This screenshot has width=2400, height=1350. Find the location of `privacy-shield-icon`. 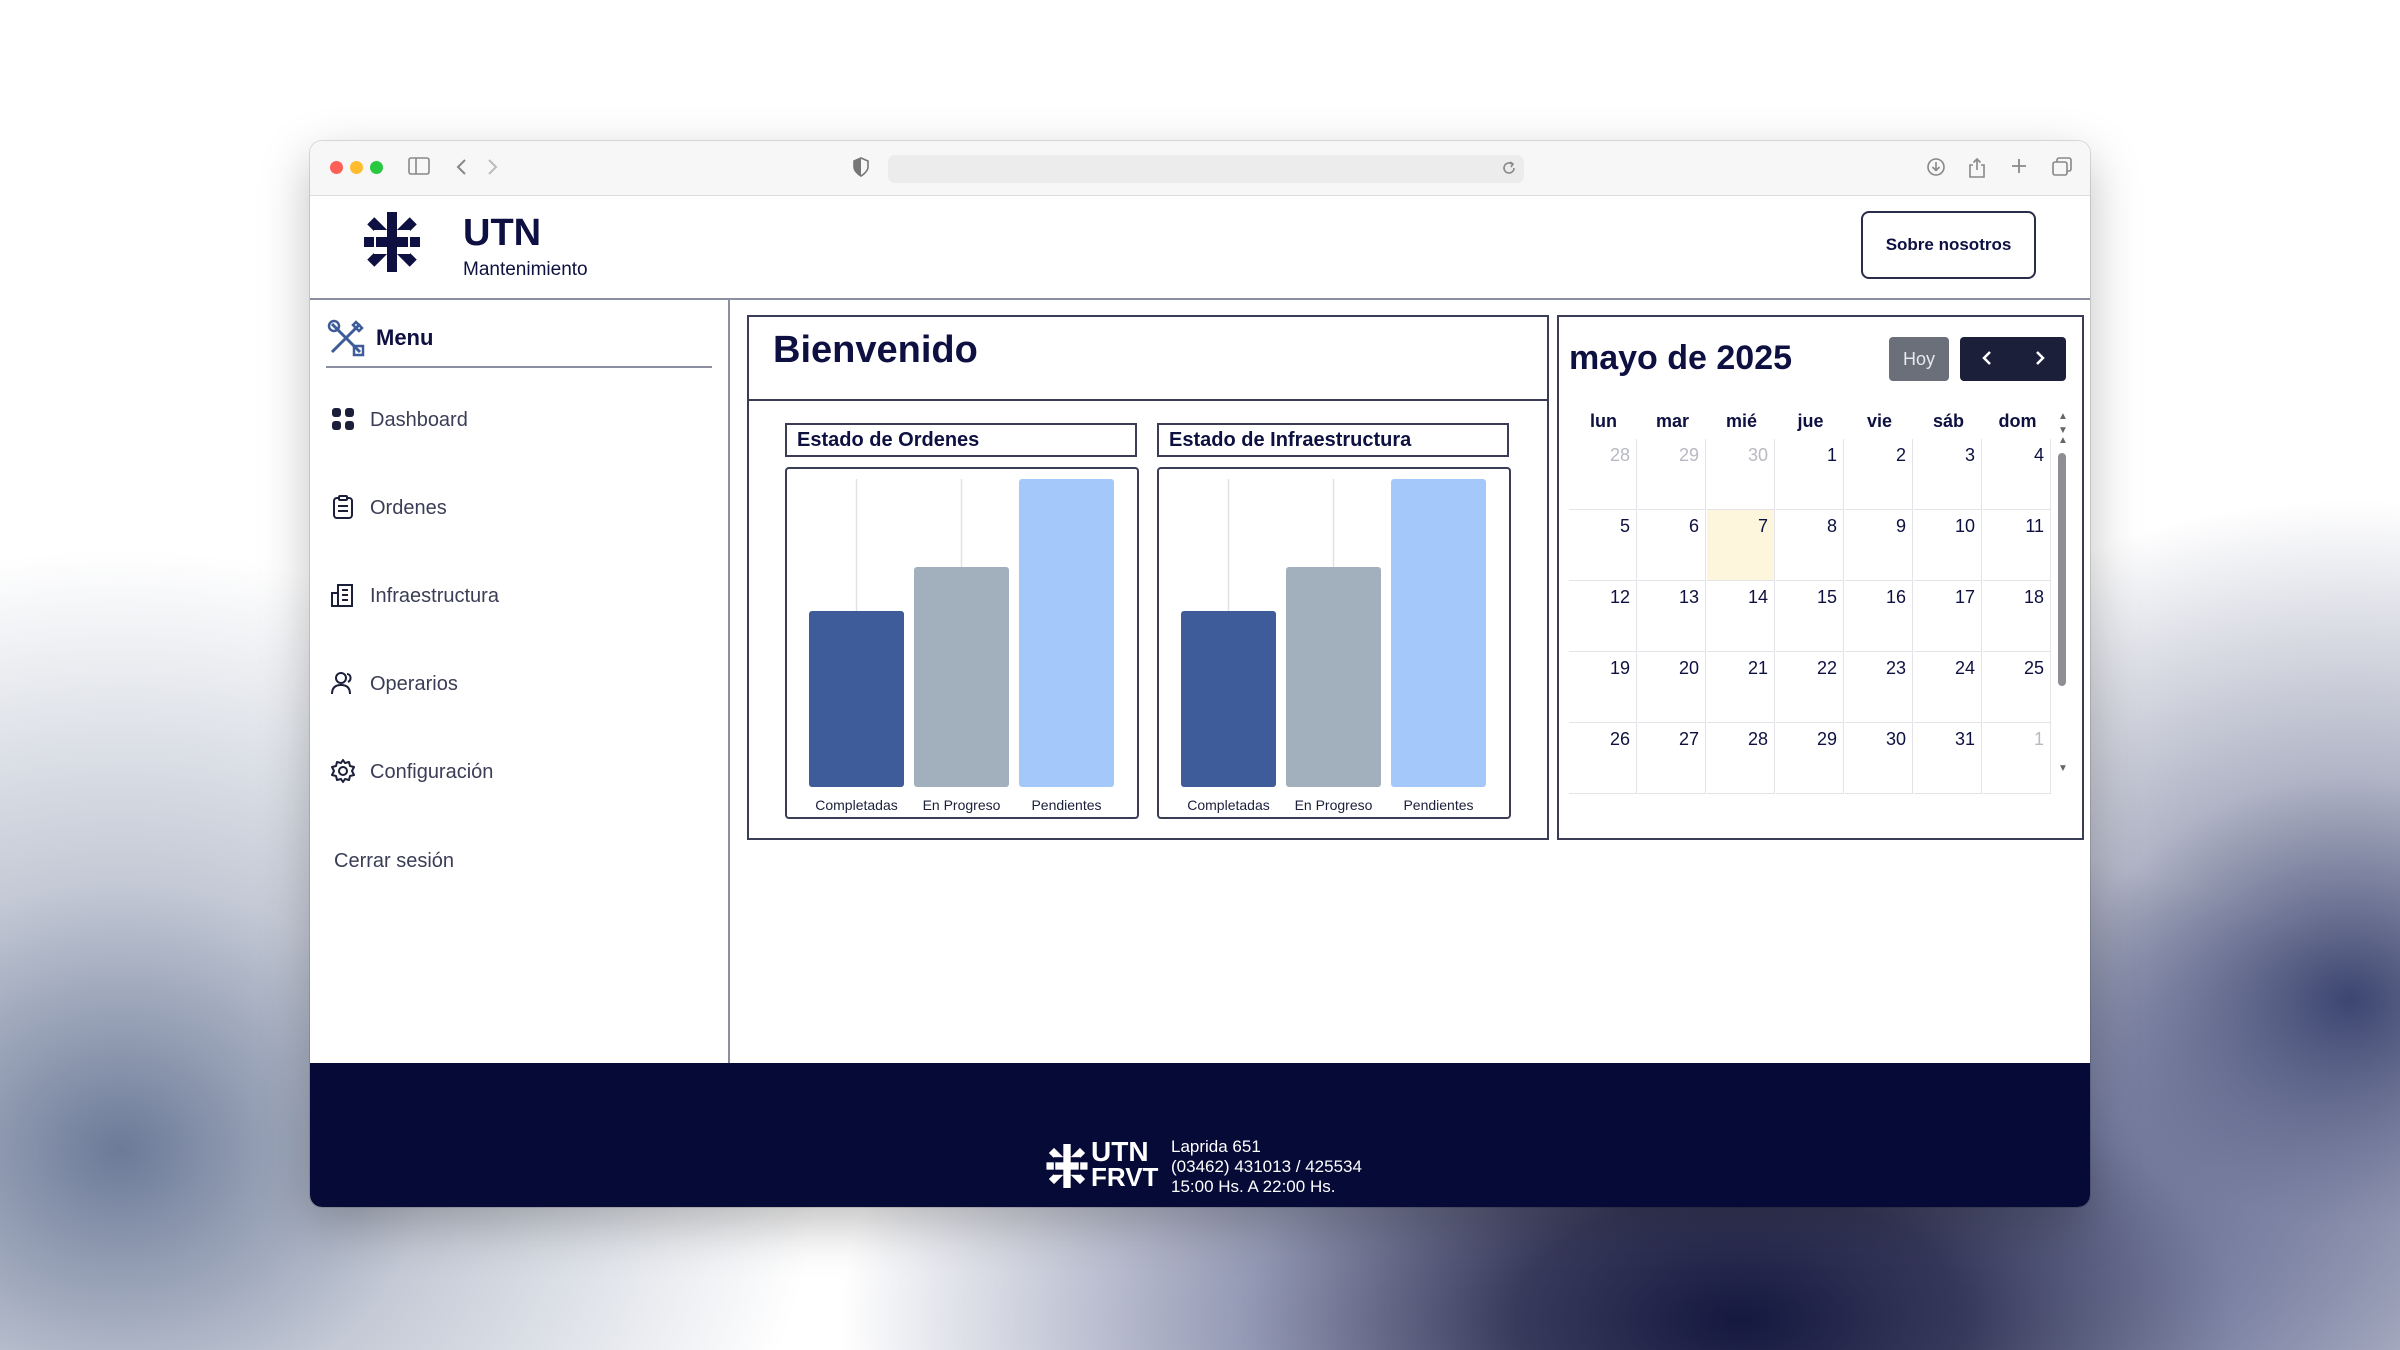

privacy-shield-icon is located at coordinates (861, 169).